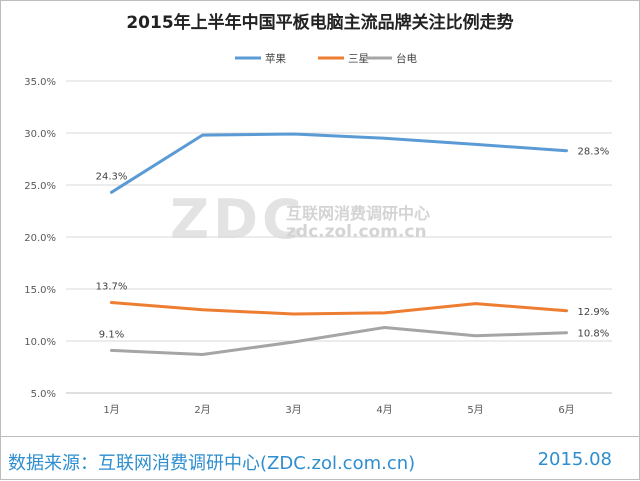  Describe the element at coordinates (111, 334) in the screenshot. I see `data-label: 9.1%` at that location.